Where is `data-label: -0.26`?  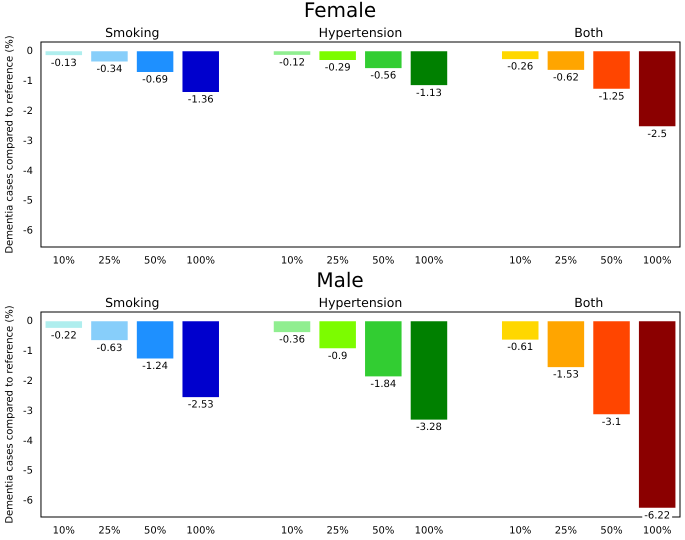
data-label: -0.26 is located at coordinates (520, 67).